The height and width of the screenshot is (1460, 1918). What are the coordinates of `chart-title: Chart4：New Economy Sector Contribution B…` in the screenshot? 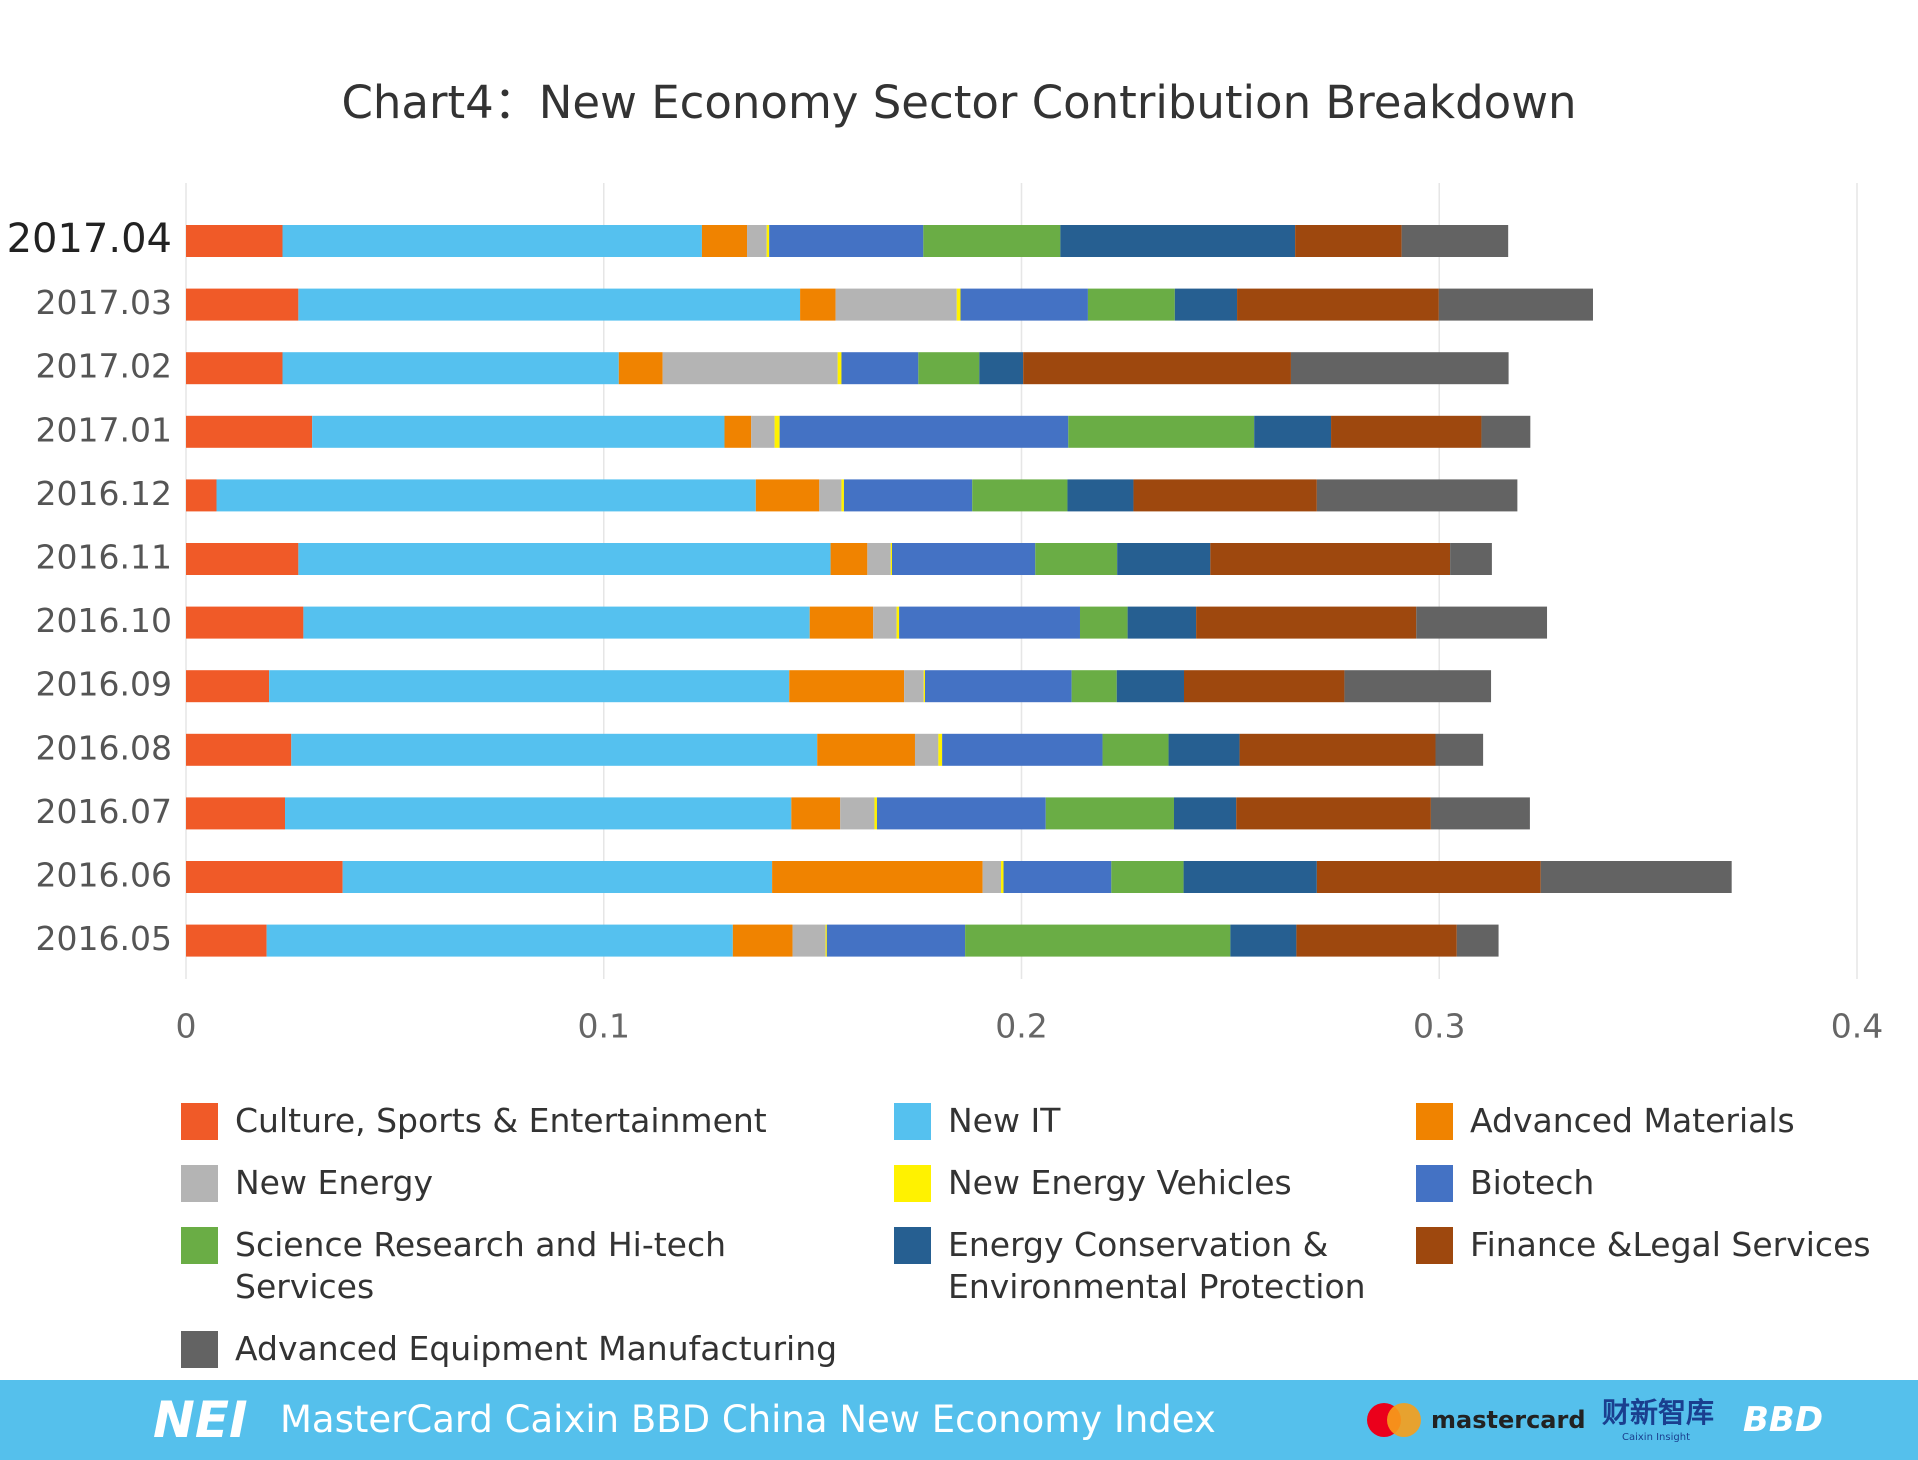 It's located at (958, 102).